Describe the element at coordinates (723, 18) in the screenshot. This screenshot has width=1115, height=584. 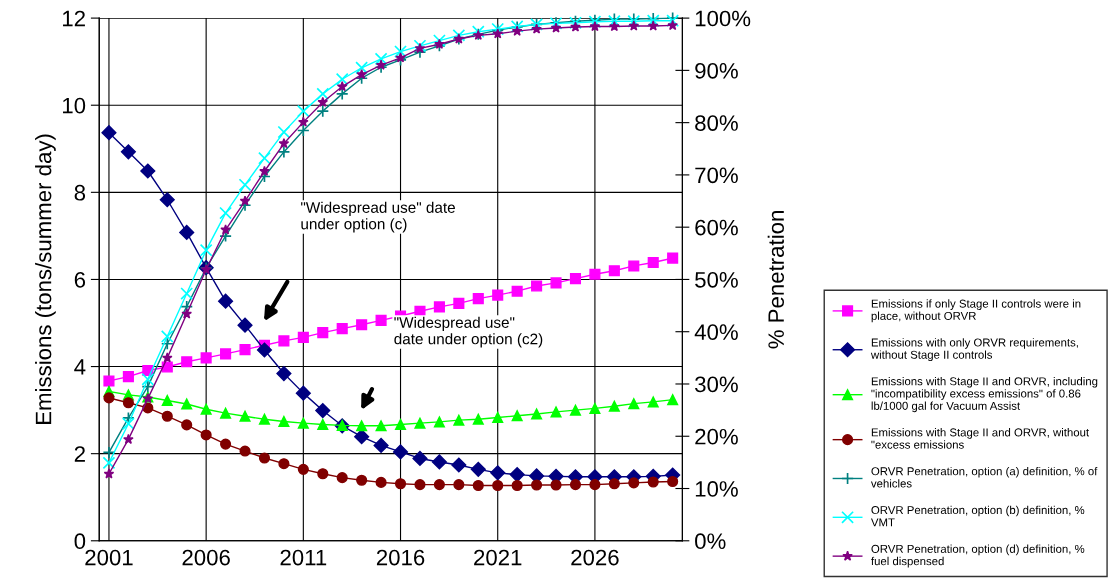
I see `y2-tick-label: 100%` at that location.